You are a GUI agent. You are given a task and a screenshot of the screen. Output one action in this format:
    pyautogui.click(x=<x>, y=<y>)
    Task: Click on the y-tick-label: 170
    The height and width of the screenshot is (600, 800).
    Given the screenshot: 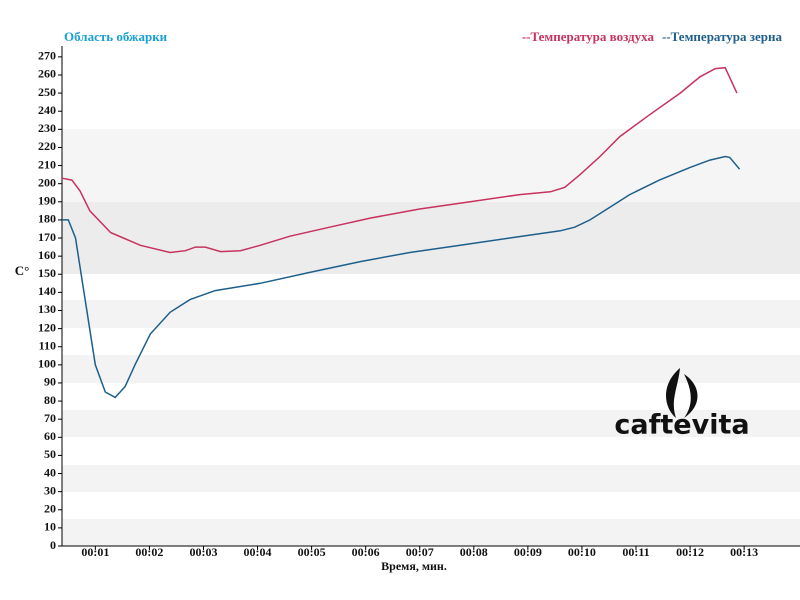 What is the action you would take?
    pyautogui.click(x=47, y=237)
    